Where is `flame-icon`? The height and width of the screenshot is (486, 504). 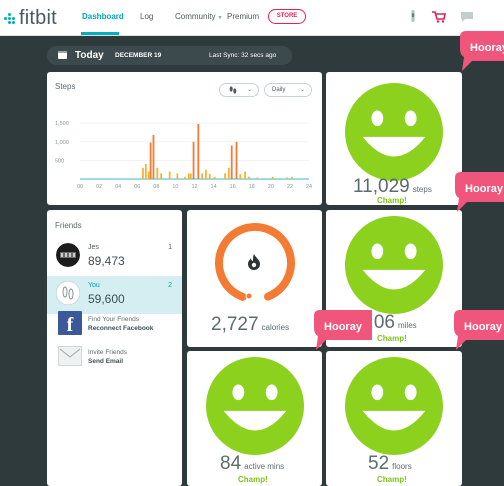
flame-icon is located at coordinates (254, 262).